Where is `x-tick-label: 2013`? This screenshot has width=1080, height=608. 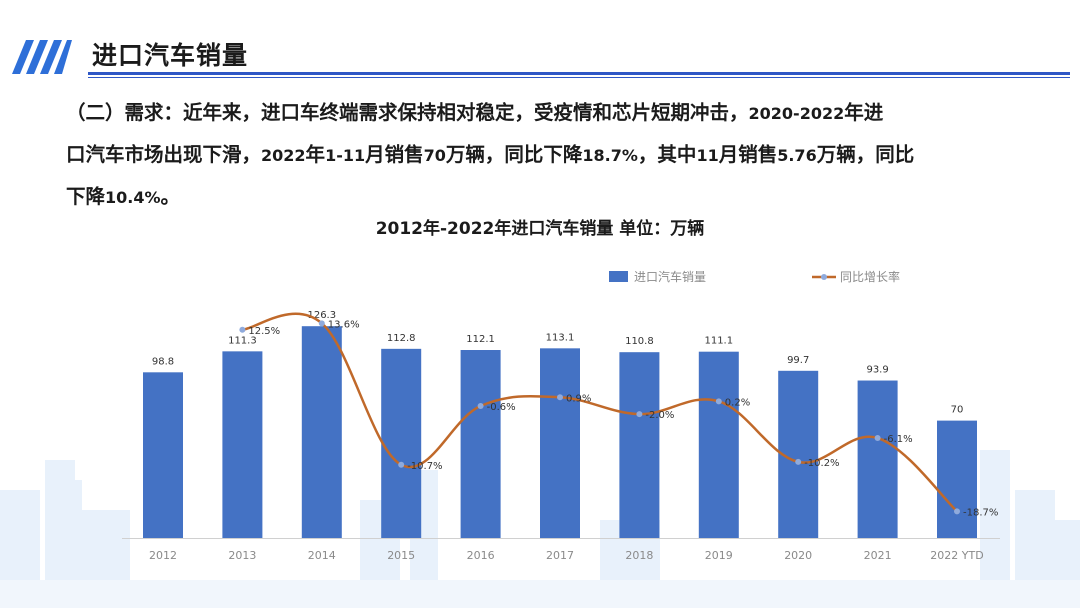
x-tick-label: 2013 is located at coordinates (242, 555).